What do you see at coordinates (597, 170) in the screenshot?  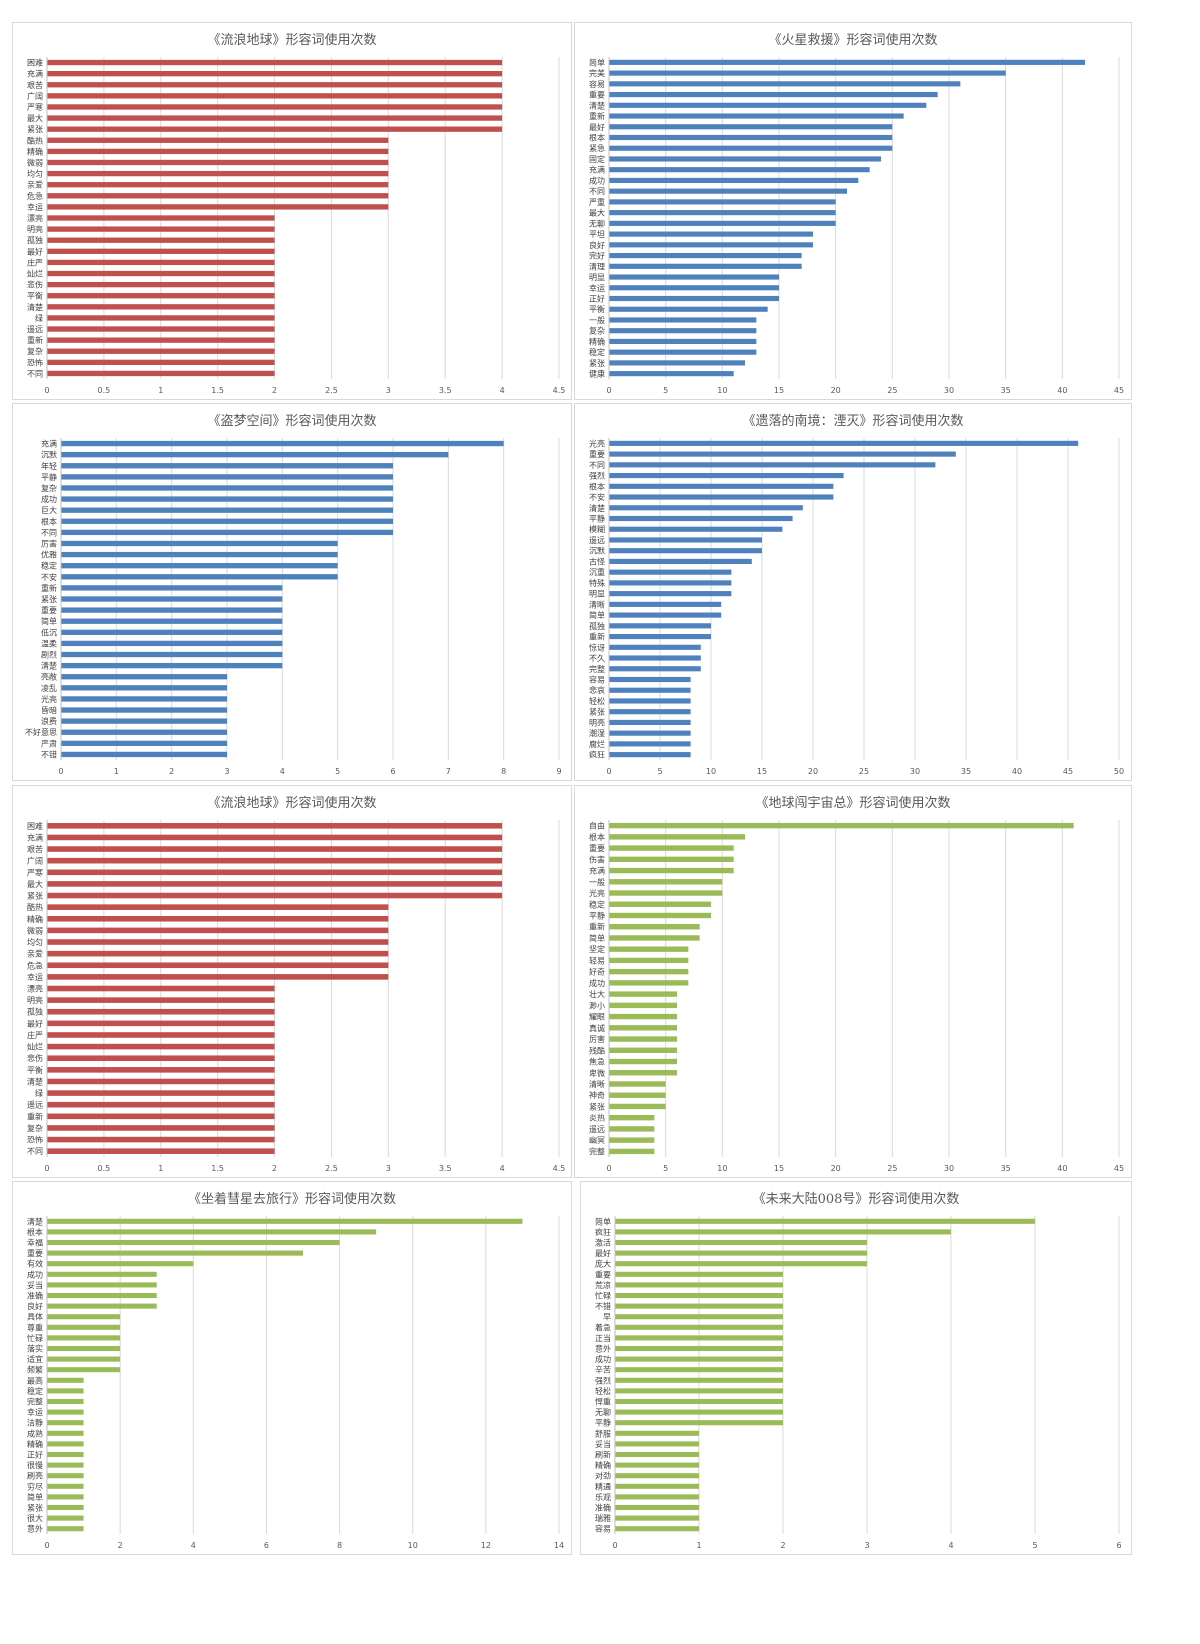 I see `category-label: 充满` at bounding box center [597, 170].